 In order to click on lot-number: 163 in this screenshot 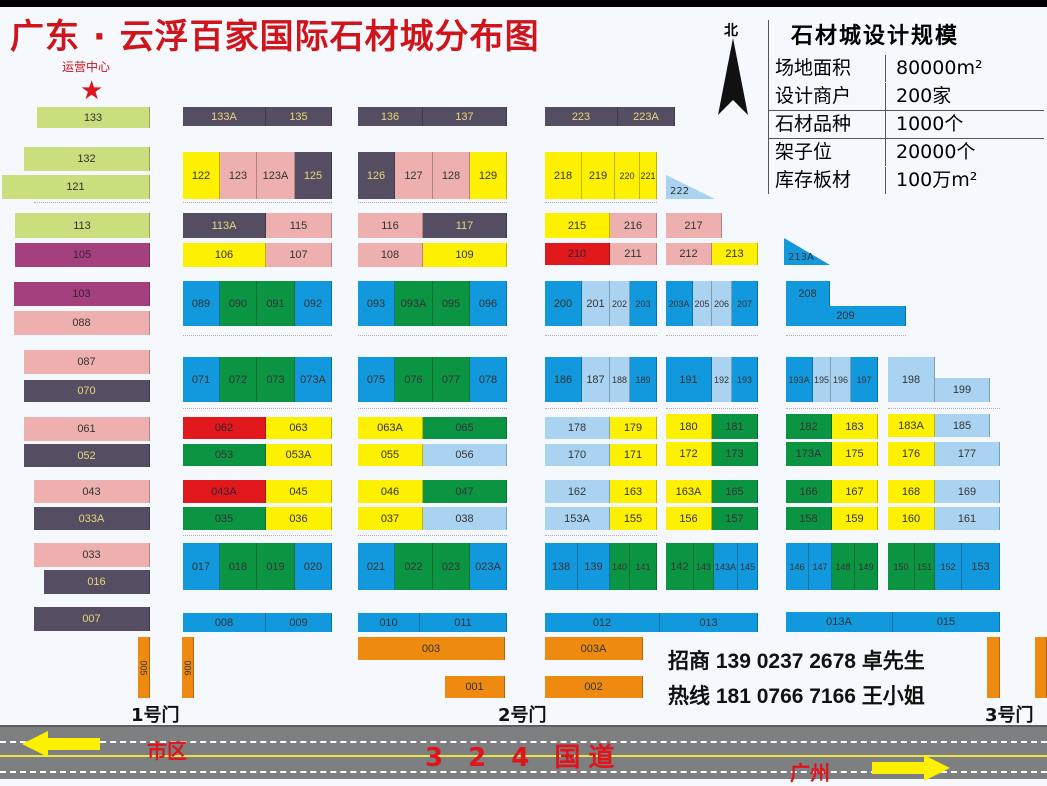, I will do `click(633, 491)`.